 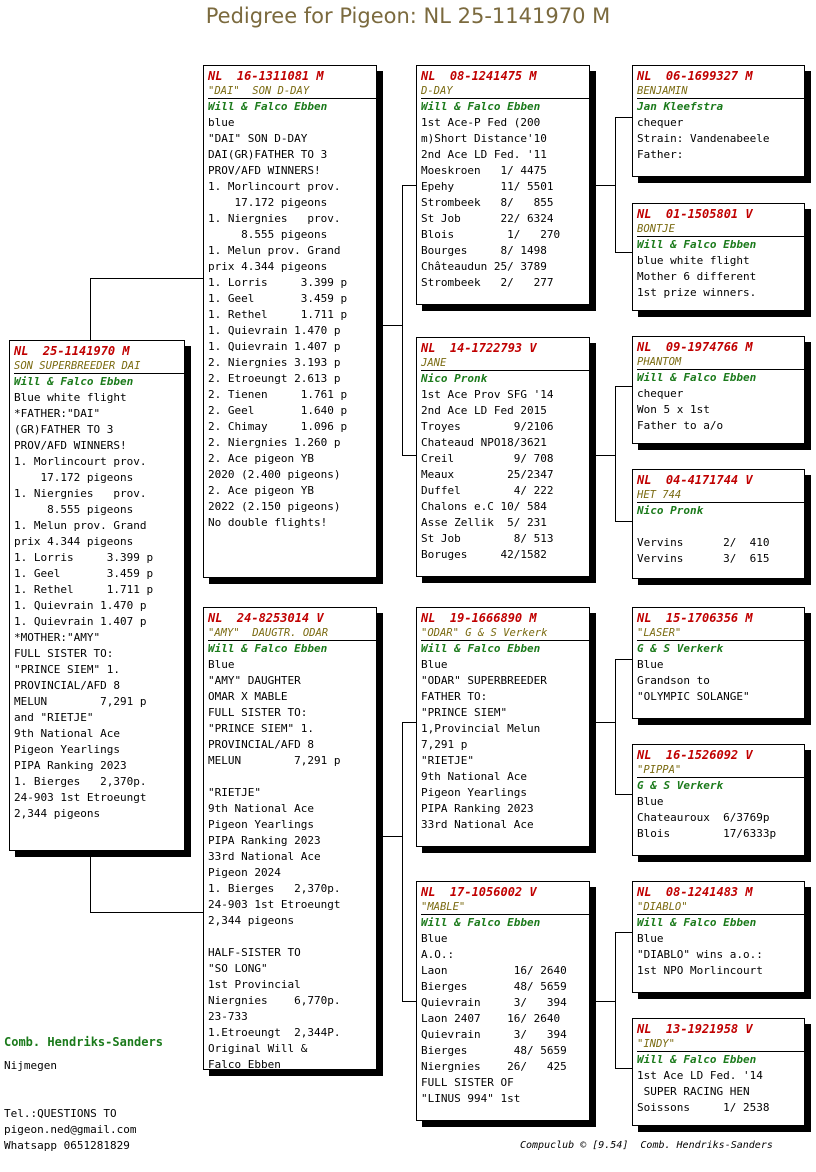 What do you see at coordinates (693, 680) in the screenshot?
I see `pigeon-details: Blue Grandson to "OLYMPIC SOLANGE"` at bounding box center [693, 680].